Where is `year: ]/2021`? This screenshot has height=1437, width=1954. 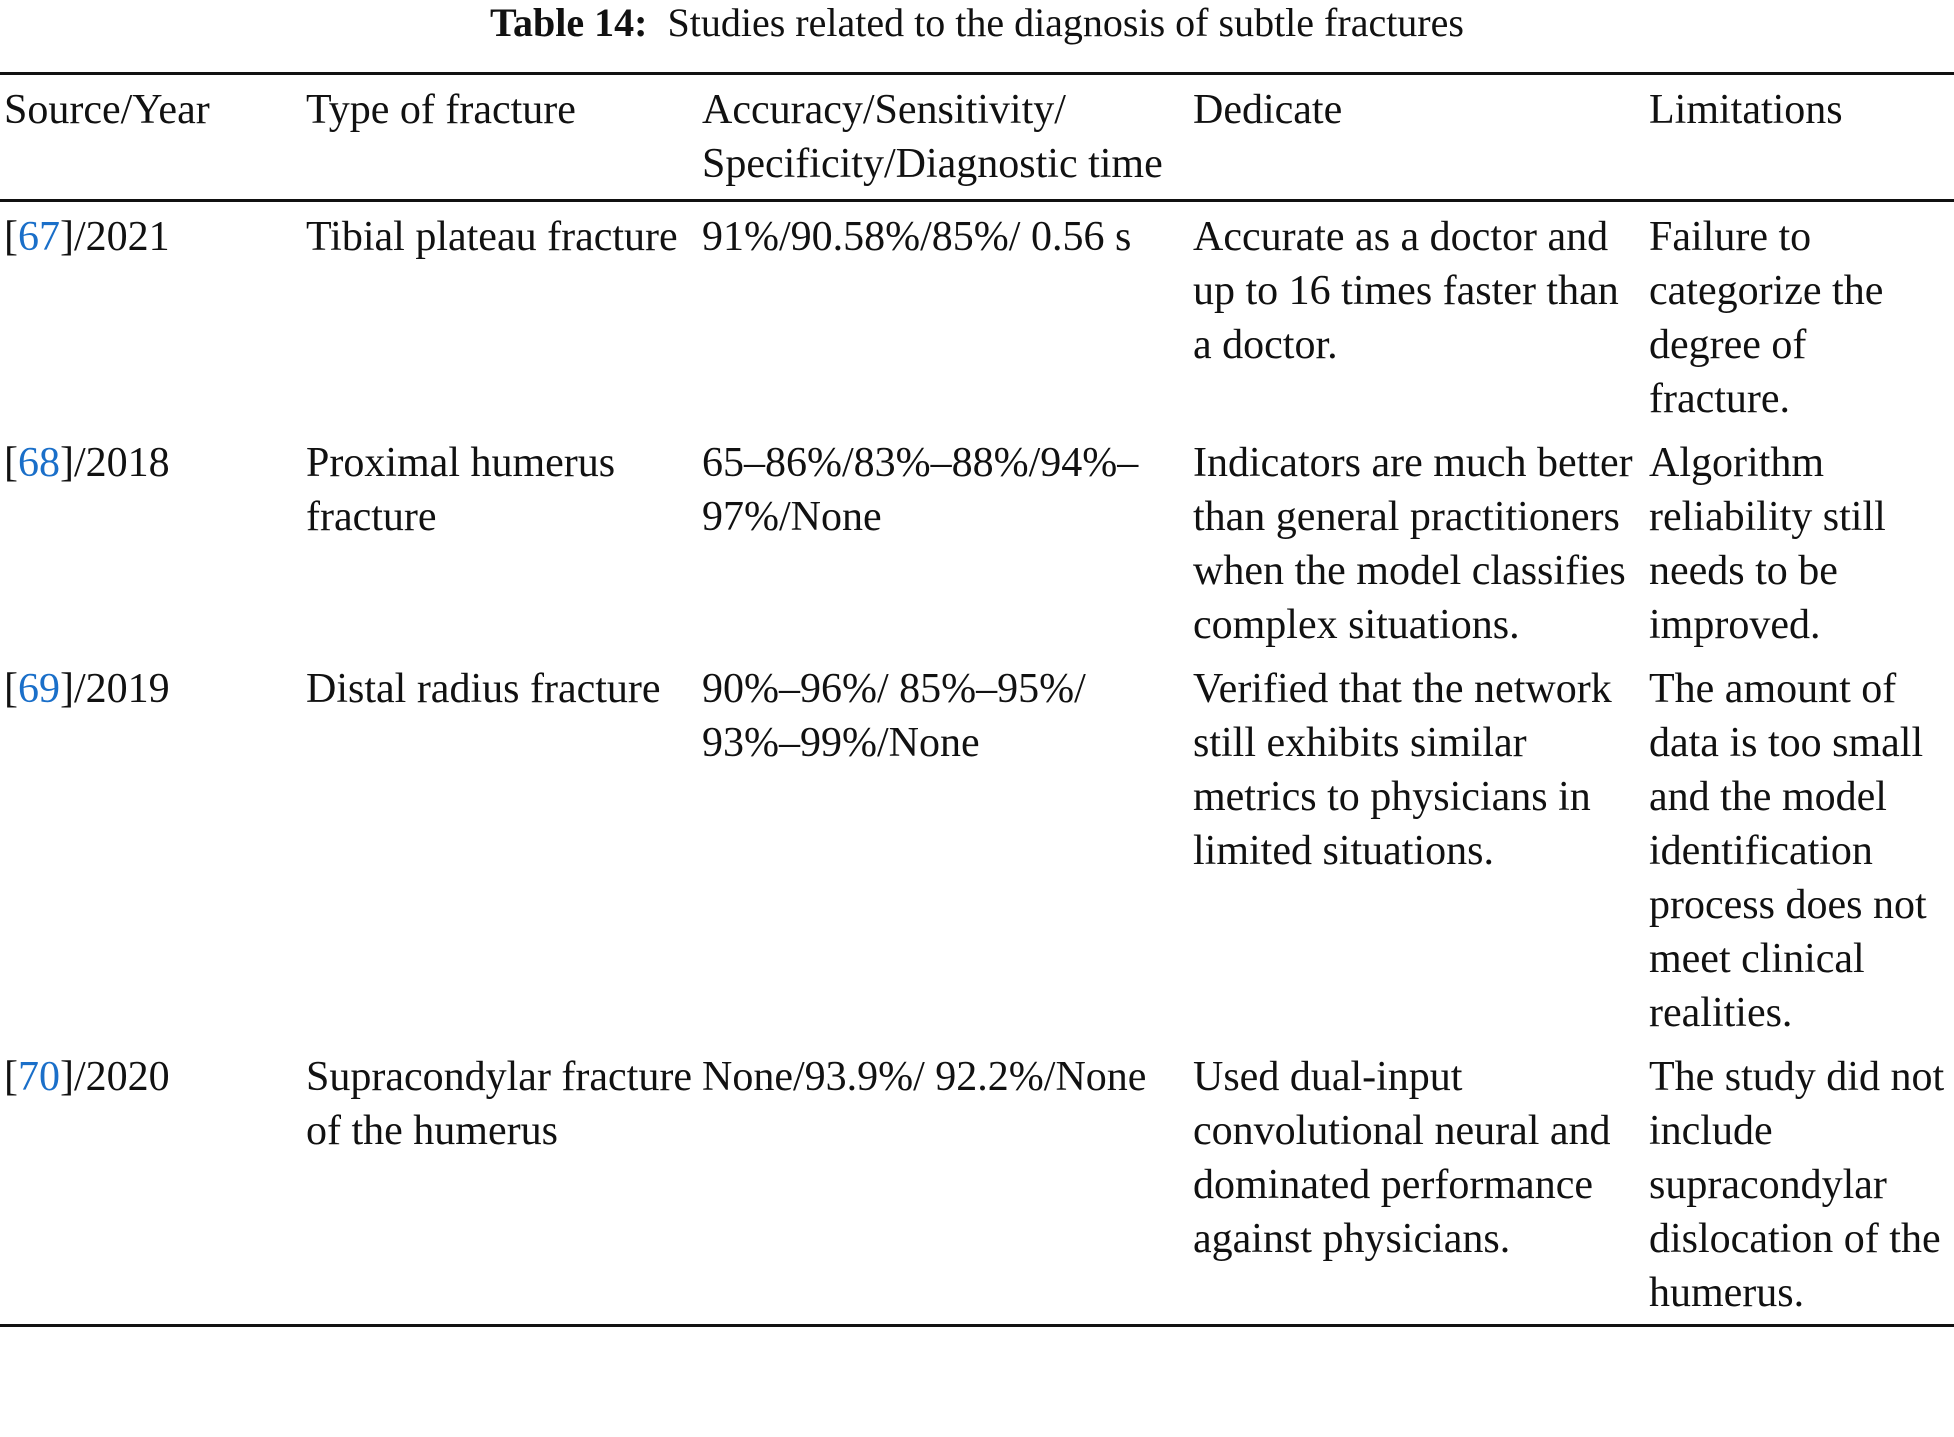
year: ]/2021 is located at coordinates (115, 237).